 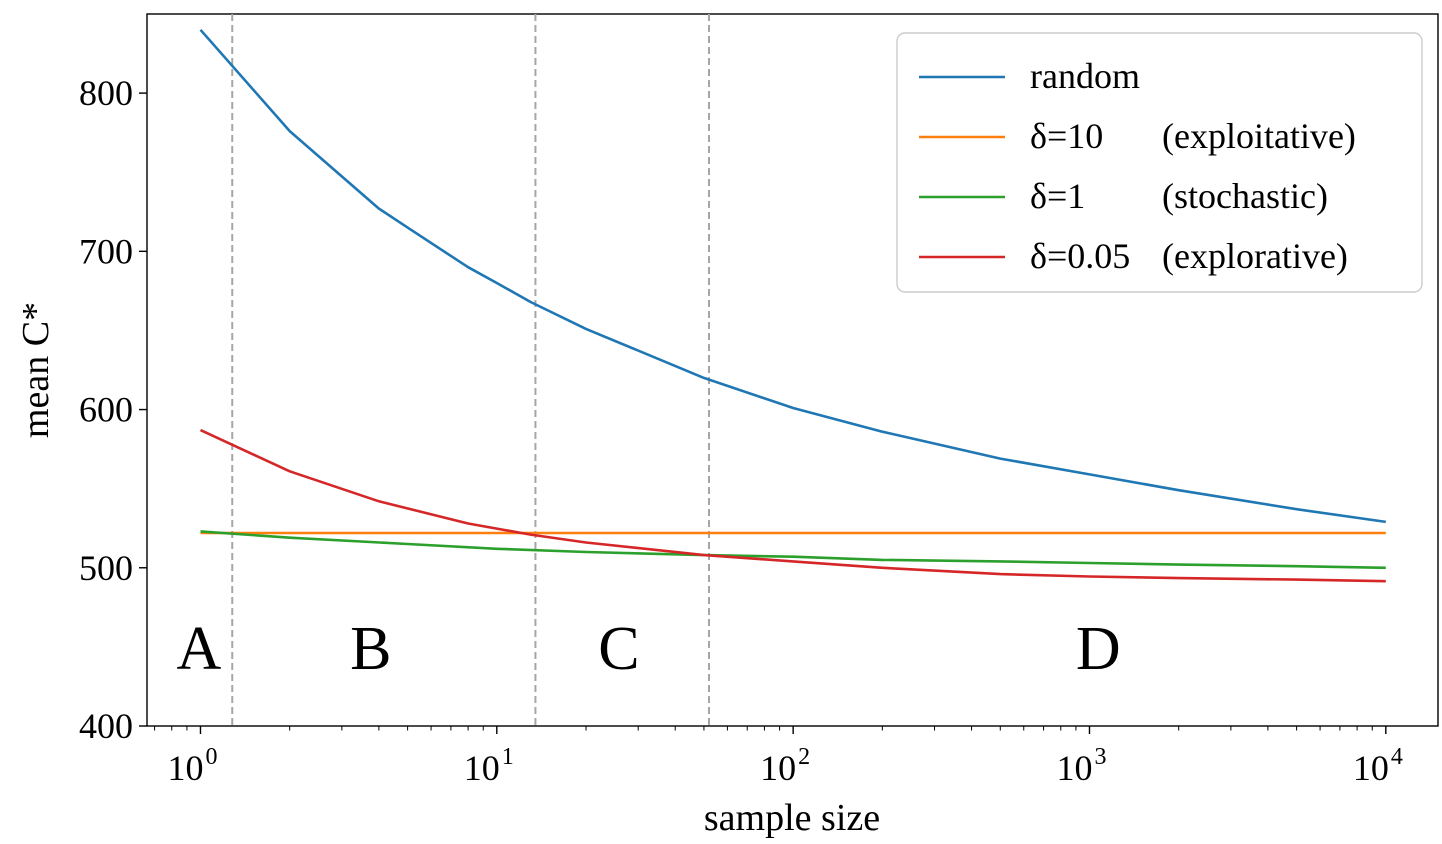 I want to click on x-tick-label: 10³, so click(x=1081, y=766).